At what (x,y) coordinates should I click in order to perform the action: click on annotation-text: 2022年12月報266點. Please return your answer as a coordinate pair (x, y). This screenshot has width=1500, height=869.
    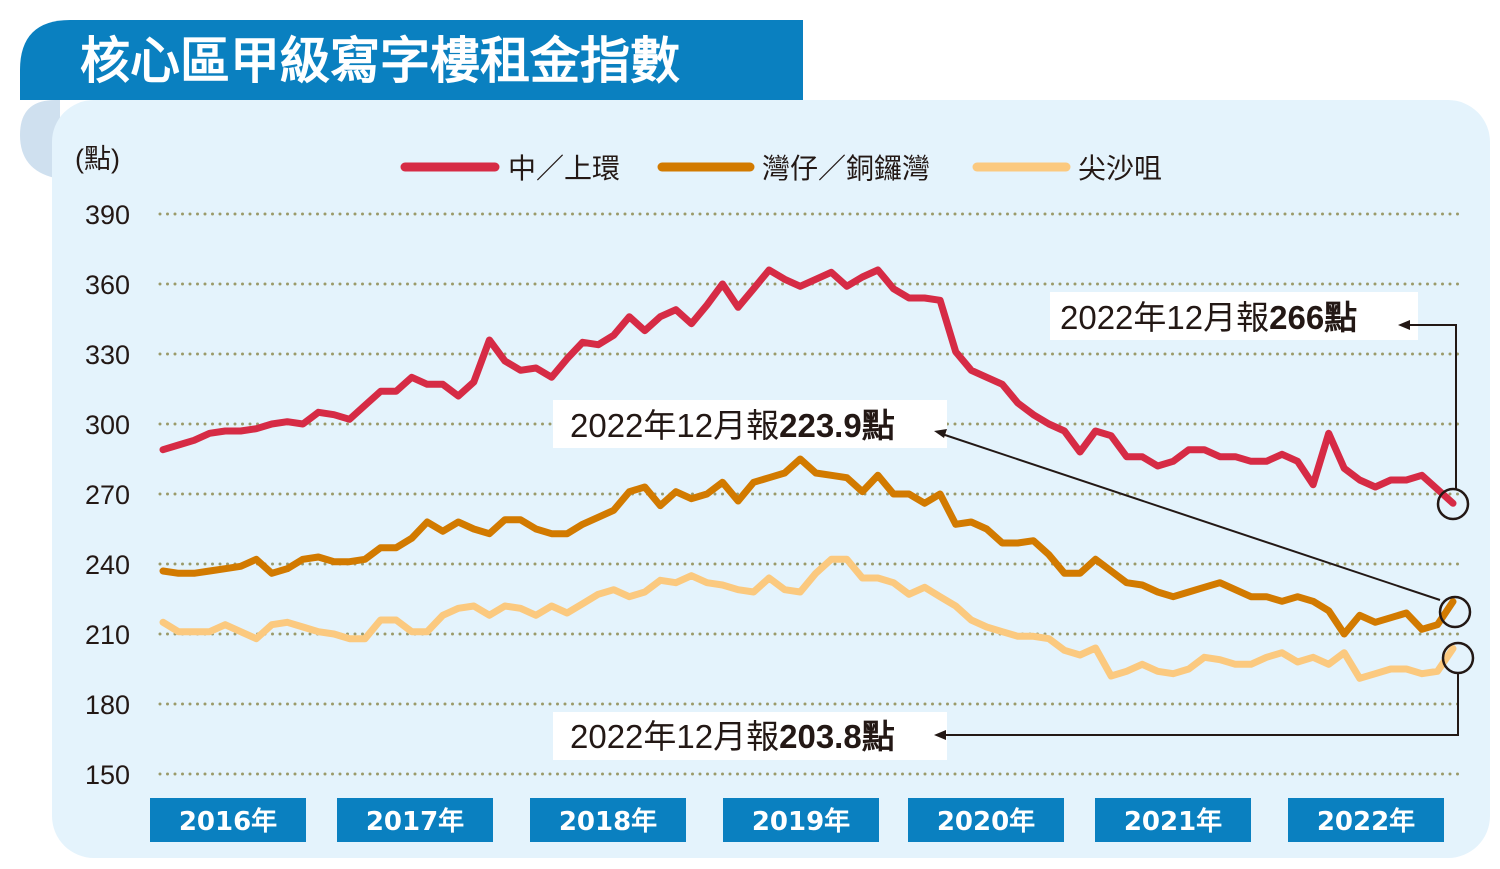
    Looking at the image, I should click on (1208, 317).